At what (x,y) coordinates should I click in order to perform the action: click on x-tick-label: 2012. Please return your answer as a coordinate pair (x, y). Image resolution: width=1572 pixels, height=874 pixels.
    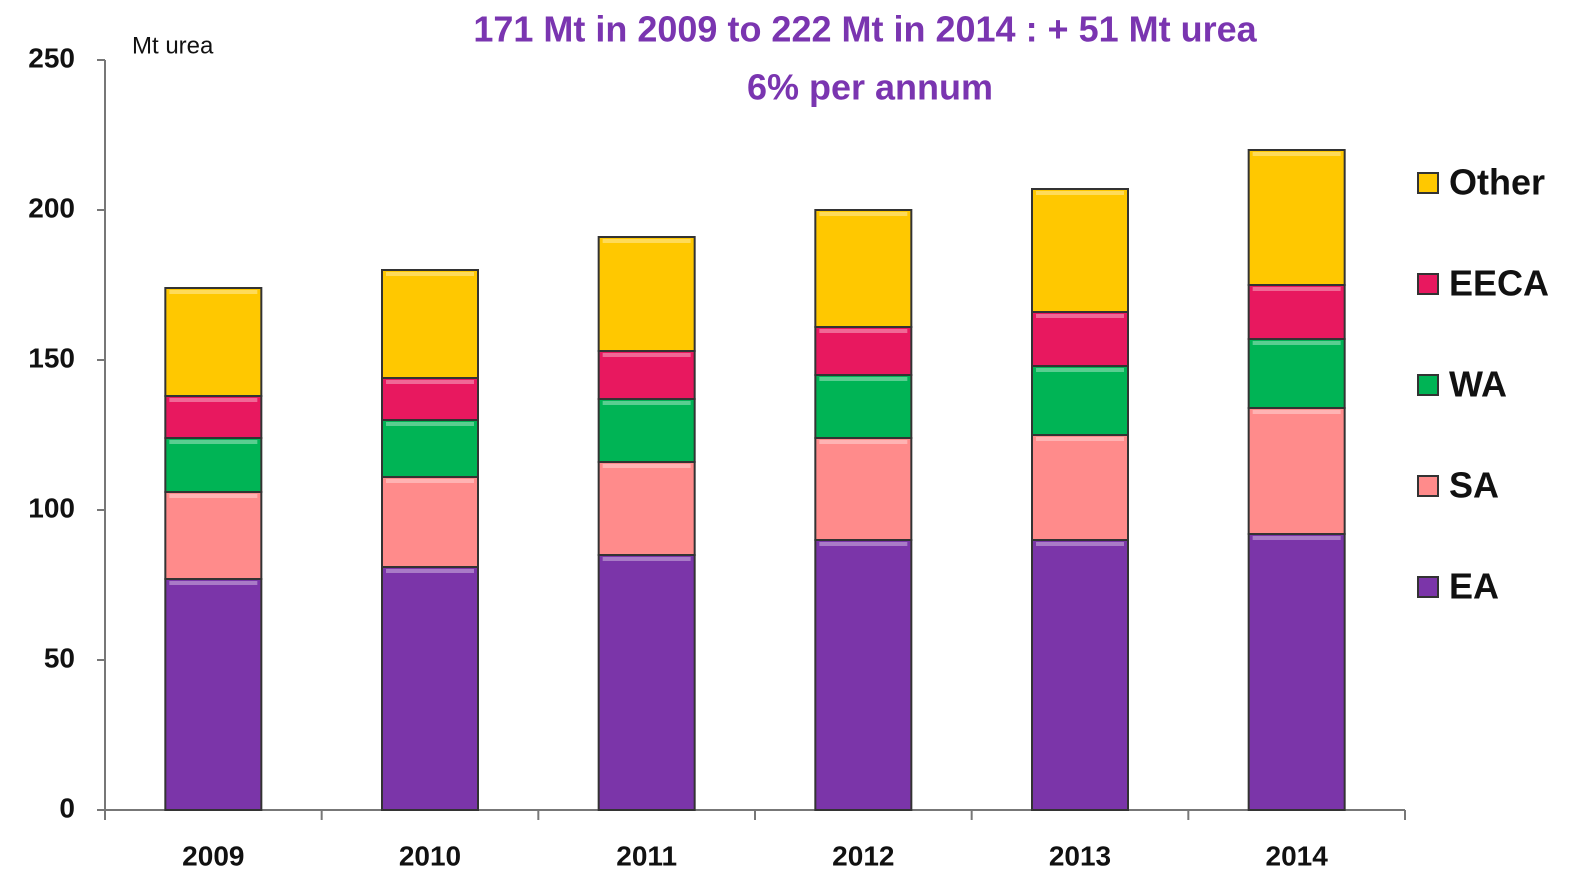
    Looking at the image, I should click on (863, 855).